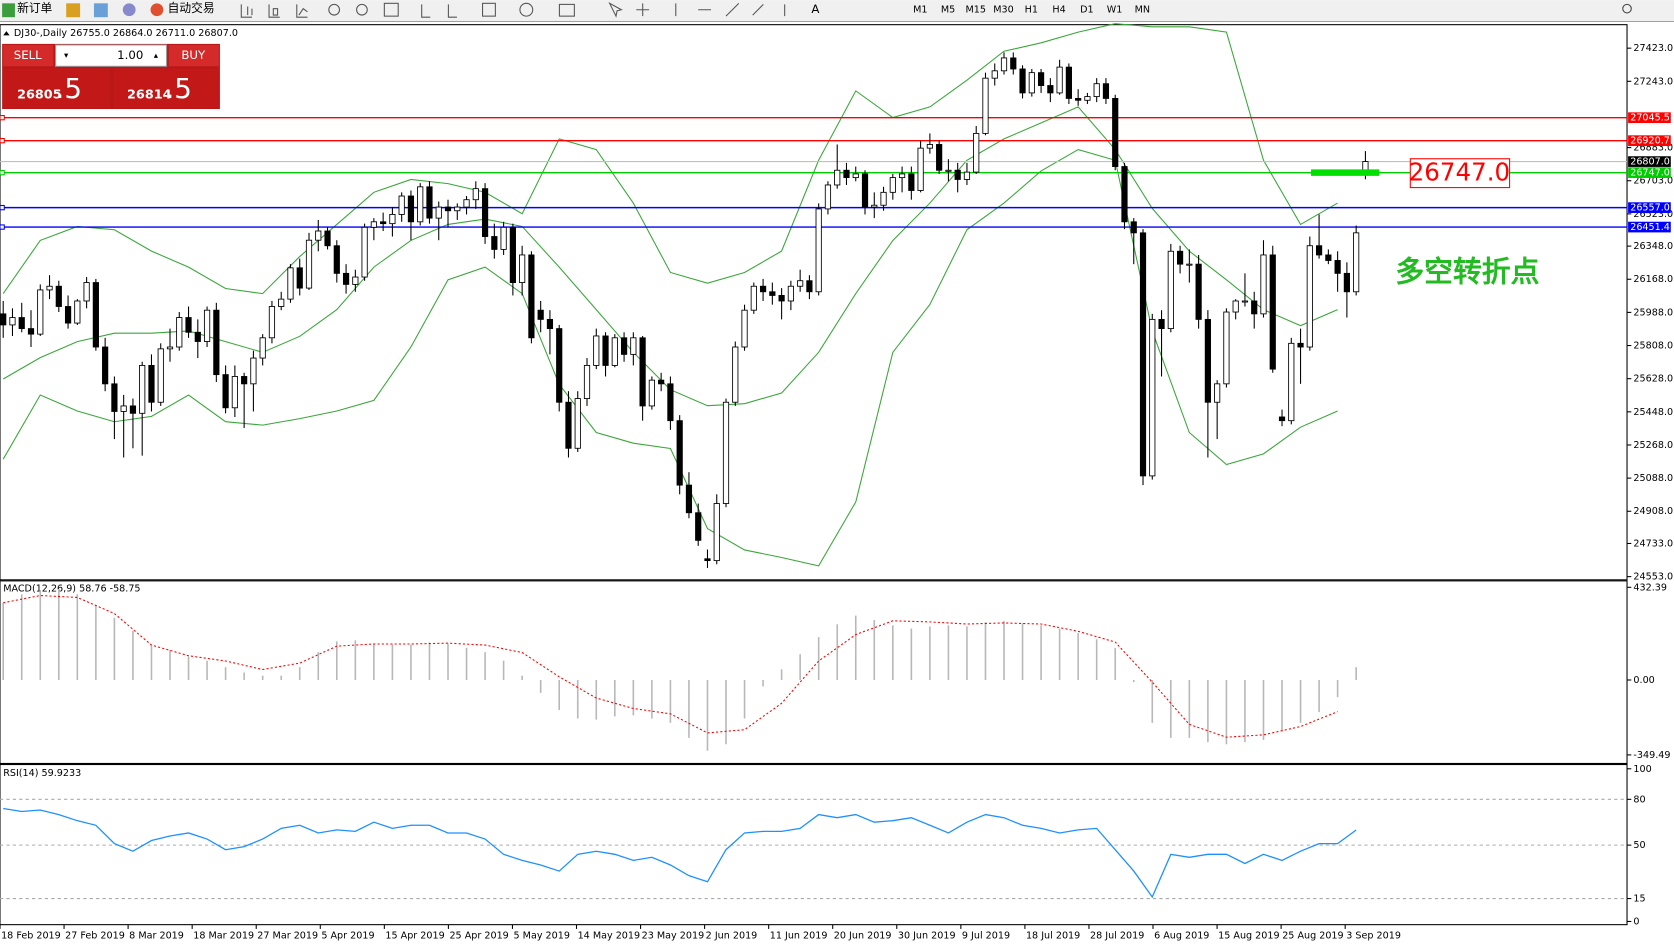 Image resolution: width=1674 pixels, height=944 pixels. I want to click on timeframe-button: D1, so click(1087, 10).